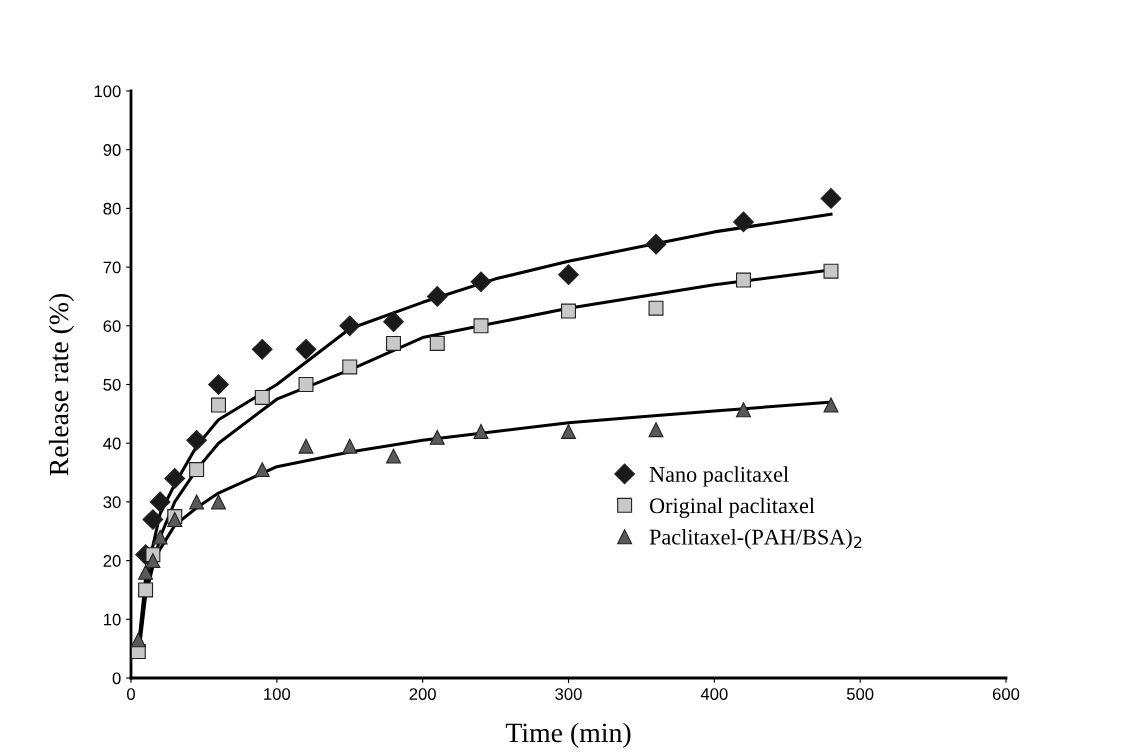 The image size is (1147, 752). What do you see at coordinates (112, 326) in the screenshot?
I see `y-tick-label: 60` at bounding box center [112, 326].